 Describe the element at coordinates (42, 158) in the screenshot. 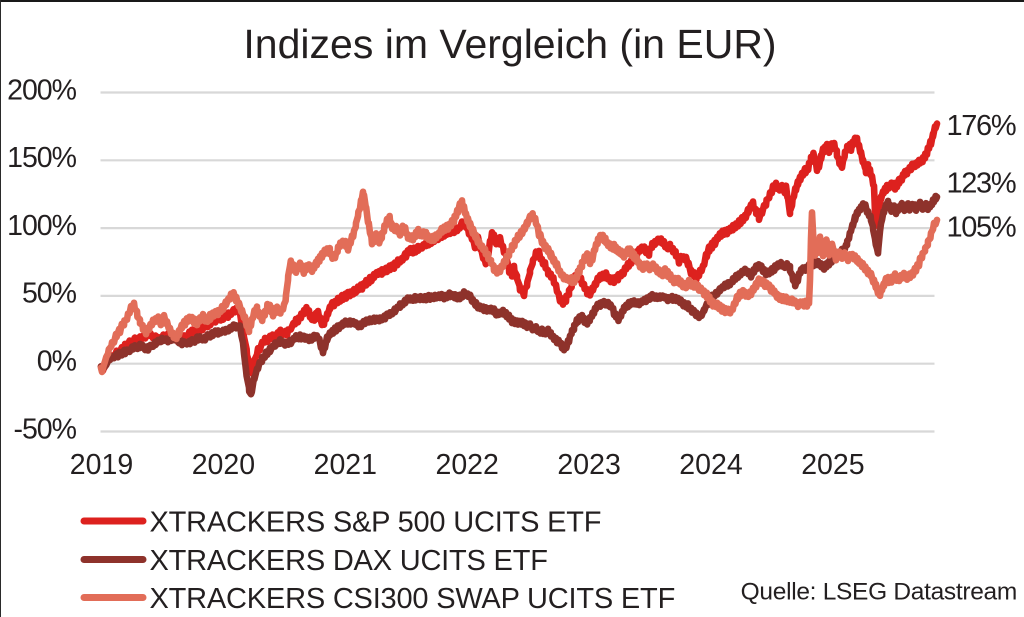

I see `svg-text: 150%` at that location.